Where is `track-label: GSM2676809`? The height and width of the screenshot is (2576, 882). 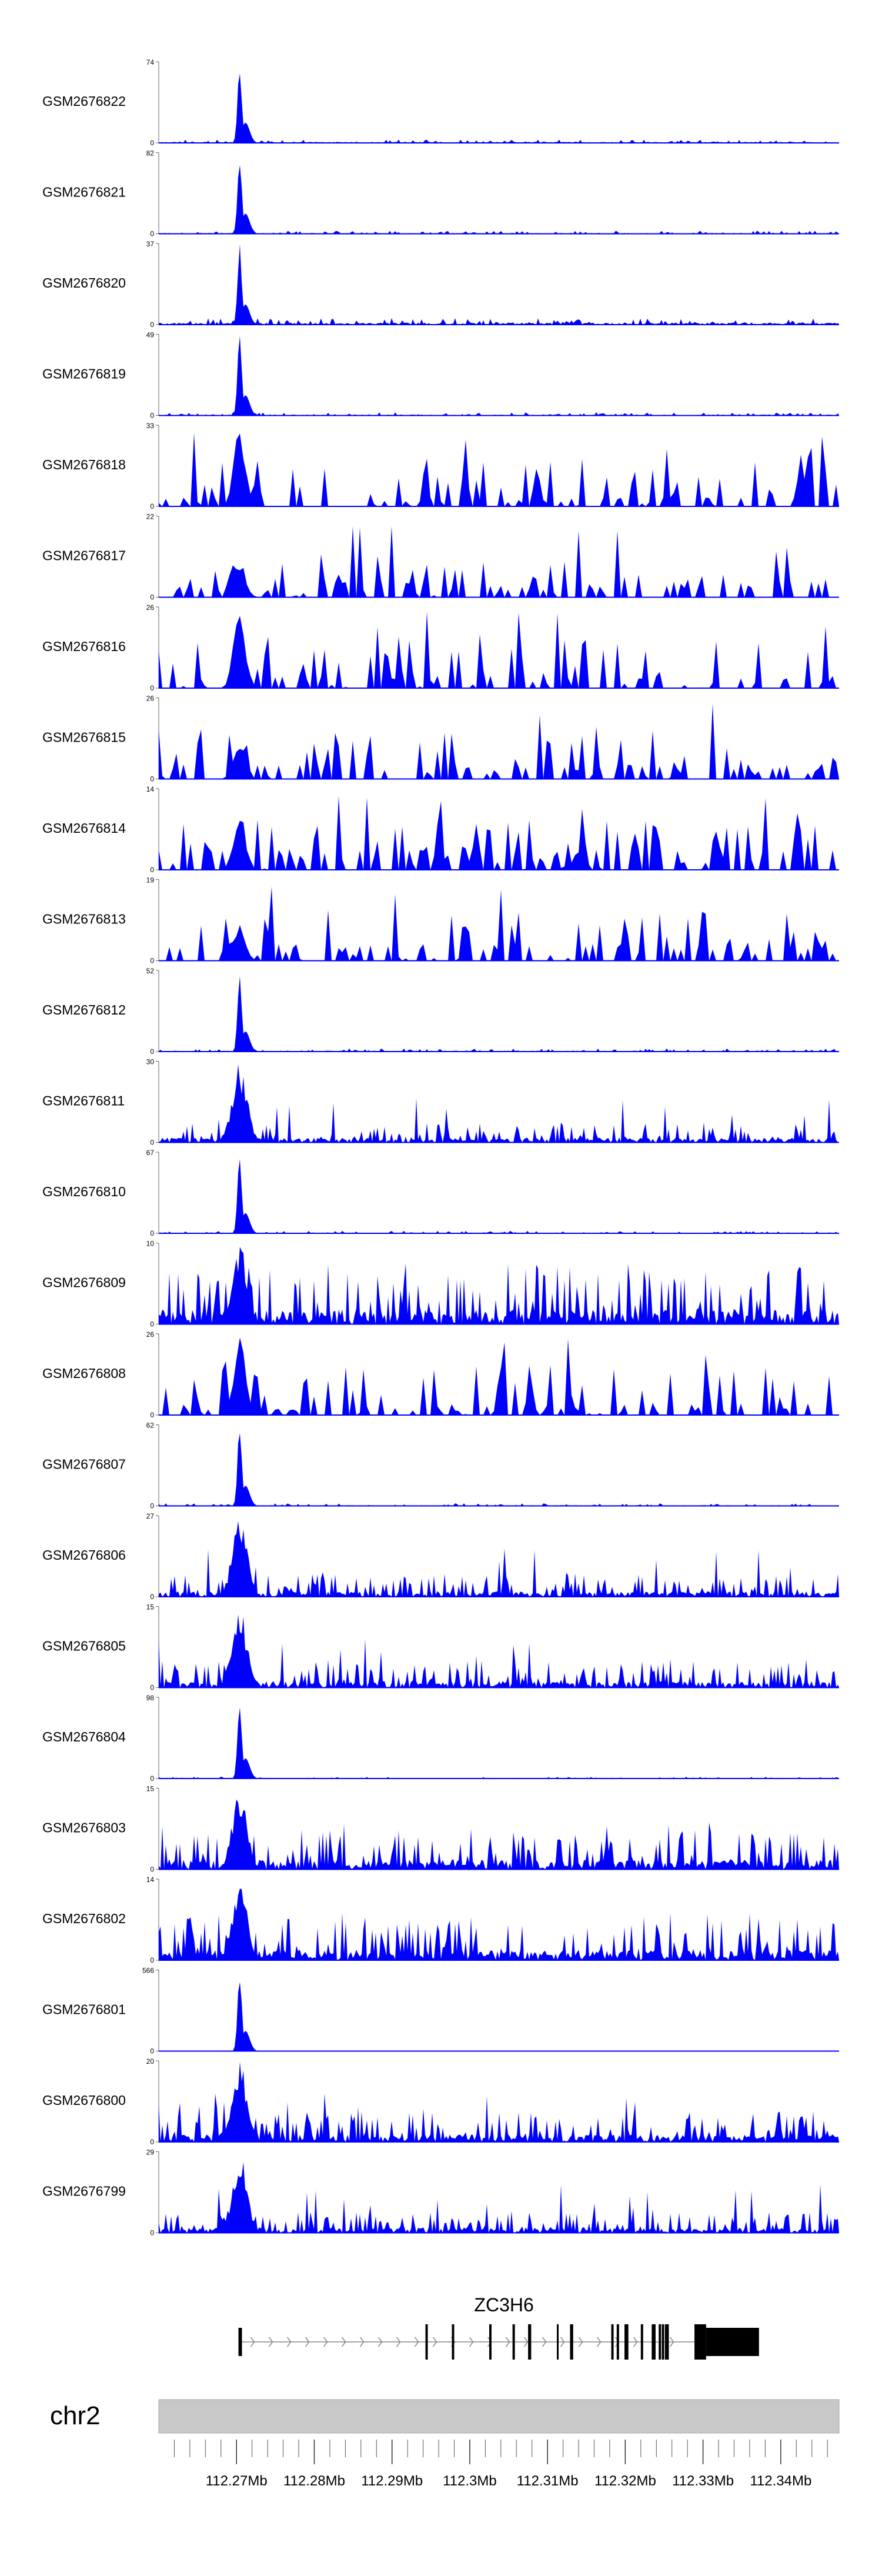 track-label: GSM2676809 is located at coordinates (84, 1282).